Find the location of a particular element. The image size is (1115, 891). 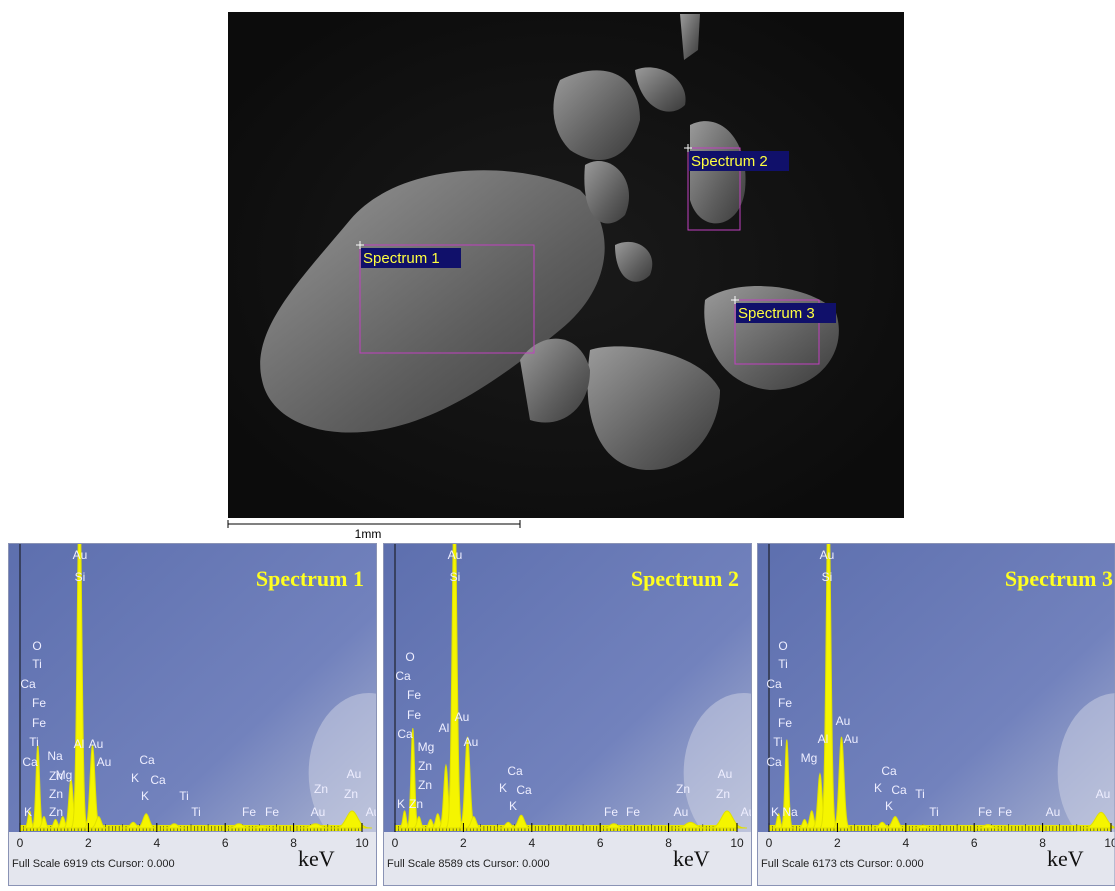

region-label: Spectrum 2 is located at coordinates (729, 161).